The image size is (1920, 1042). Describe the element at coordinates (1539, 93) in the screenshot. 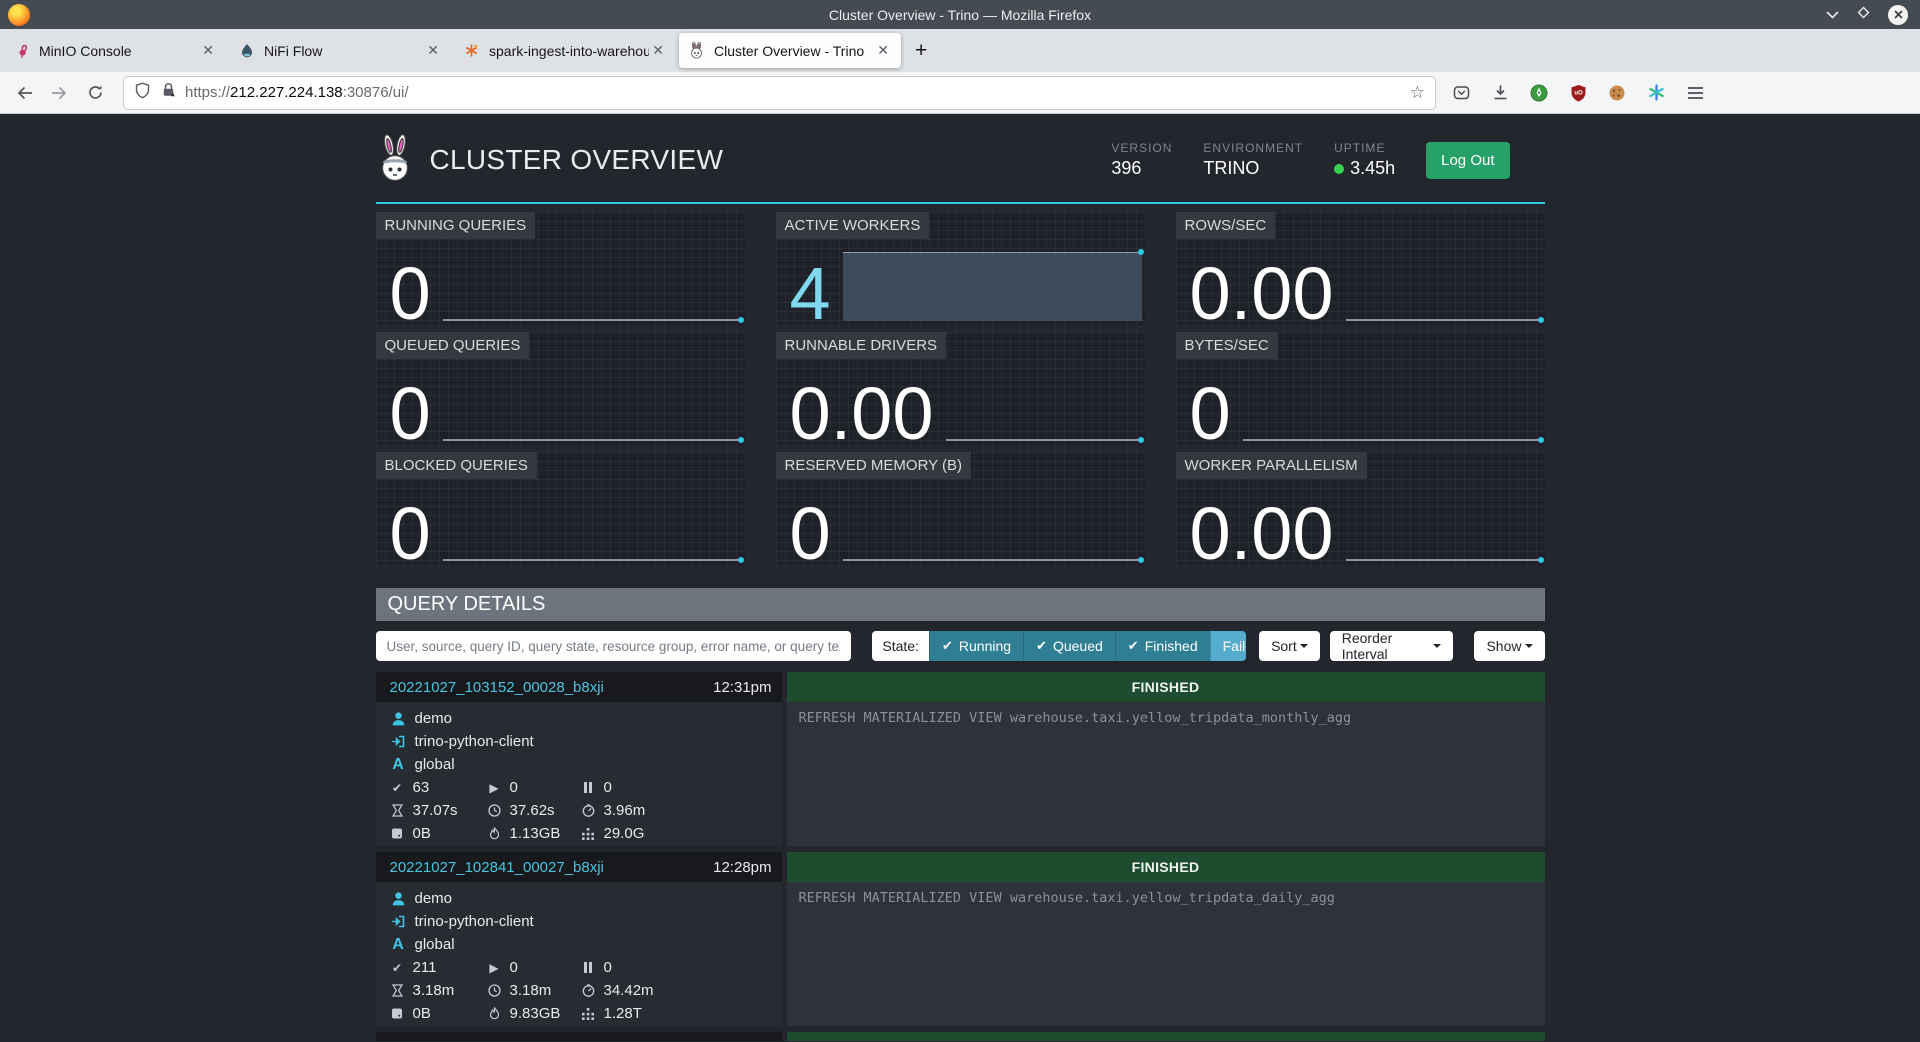

I see `privacy-badger-icon` at that location.